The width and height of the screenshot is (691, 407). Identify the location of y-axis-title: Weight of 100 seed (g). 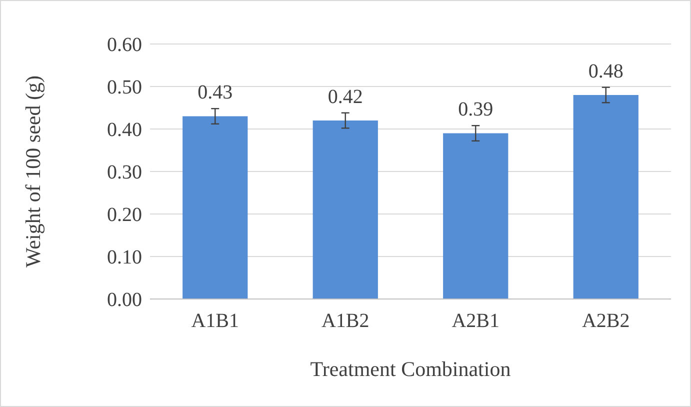
(33, 172).